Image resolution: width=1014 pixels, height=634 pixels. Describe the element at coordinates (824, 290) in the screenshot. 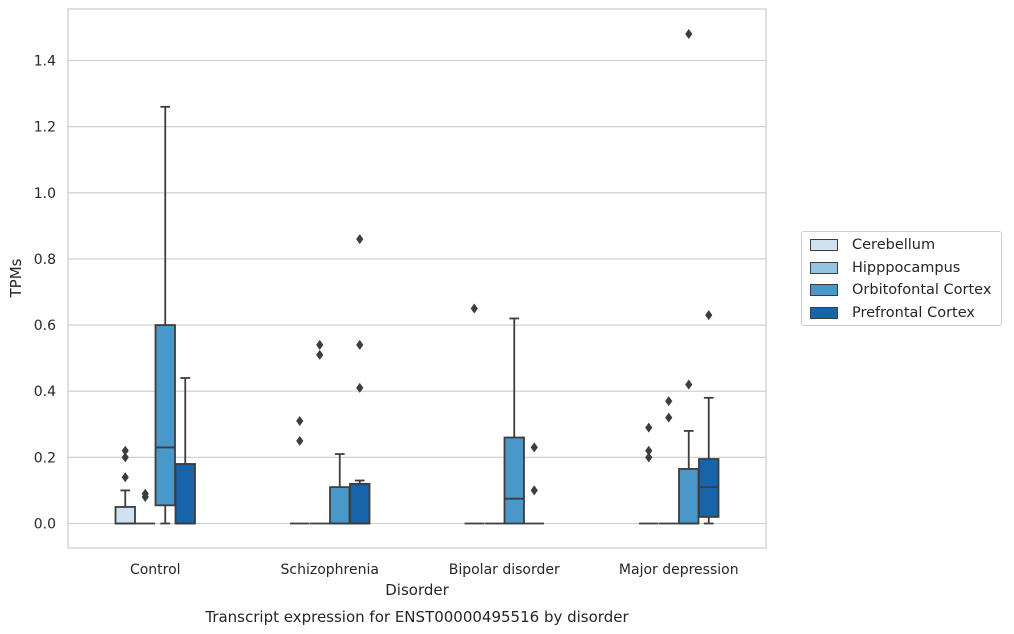

I see `legend-swatch-orbitofrontal` at that location.